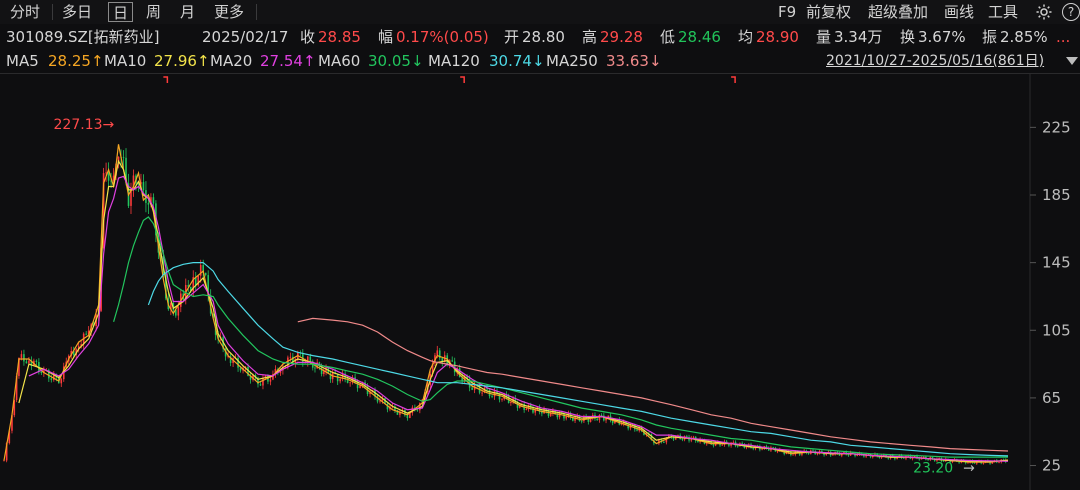 The width and height of the screenshot is (1080, 490). I want to click on y-tick-label: 145, so click(1056, 263).